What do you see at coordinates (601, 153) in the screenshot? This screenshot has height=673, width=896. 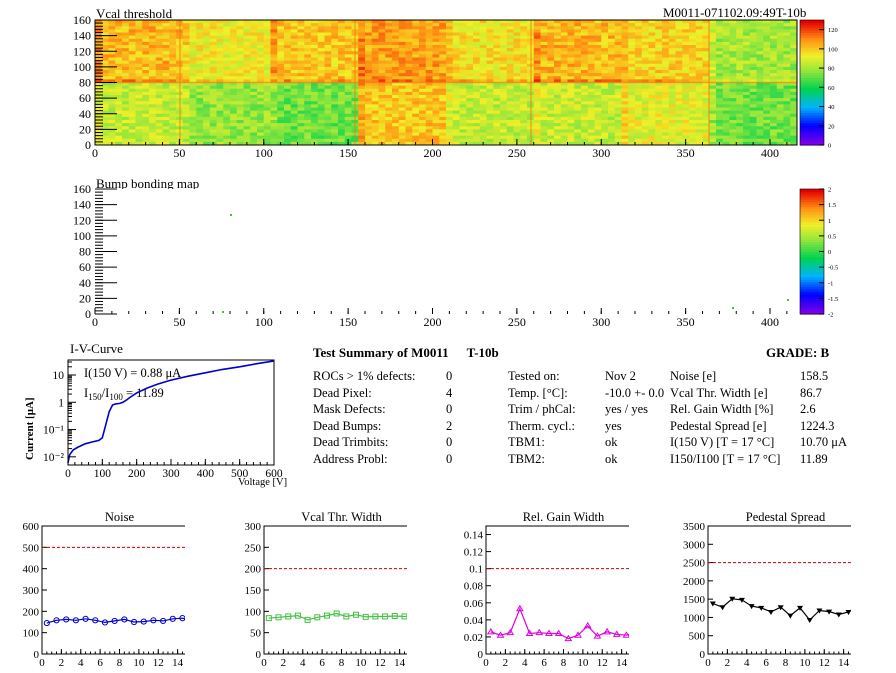 I see `map-xtick-label: 300` at bounding box center [601, 153].